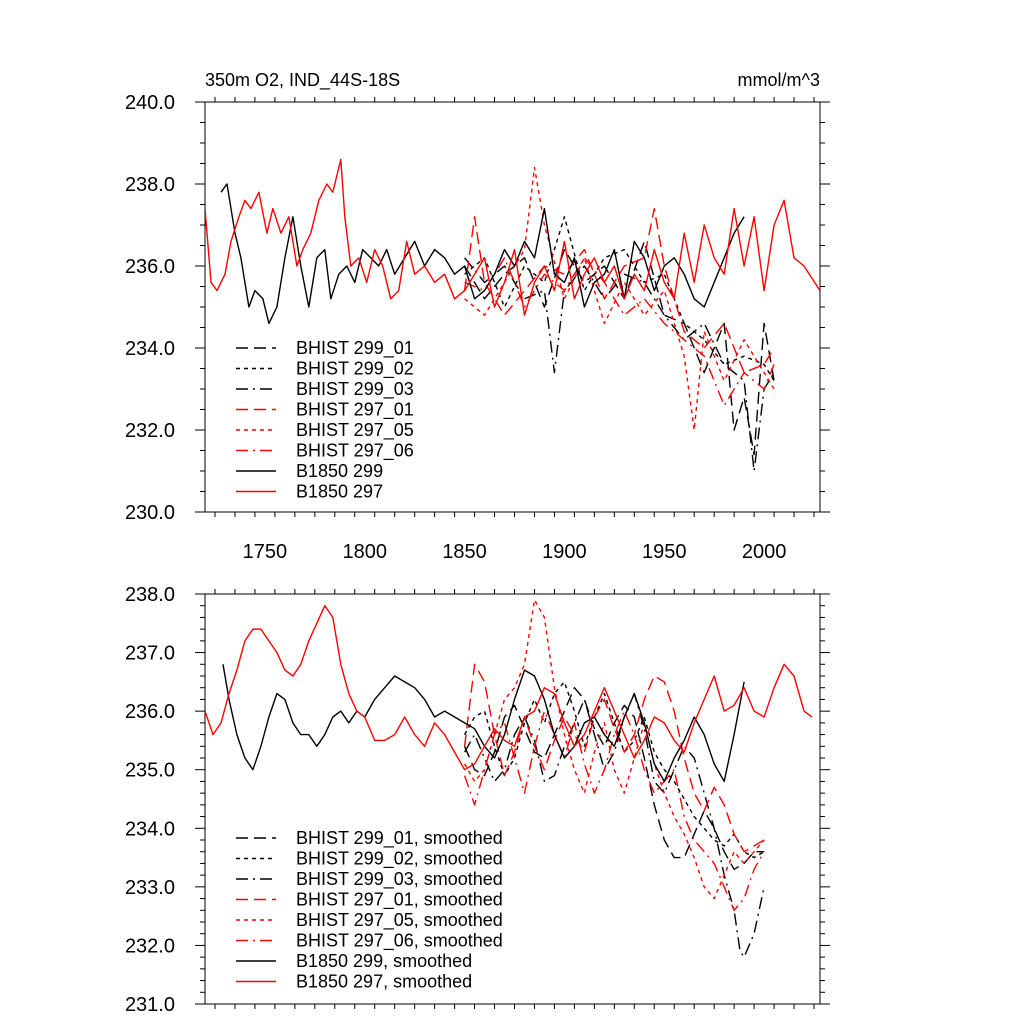 This screenshot has width=1024, height=1024. What do you see at coordinates (355, 348) in the screenshot?
I see `top-legend-label: BHIST 299_01` at bounding box center [355, 348].